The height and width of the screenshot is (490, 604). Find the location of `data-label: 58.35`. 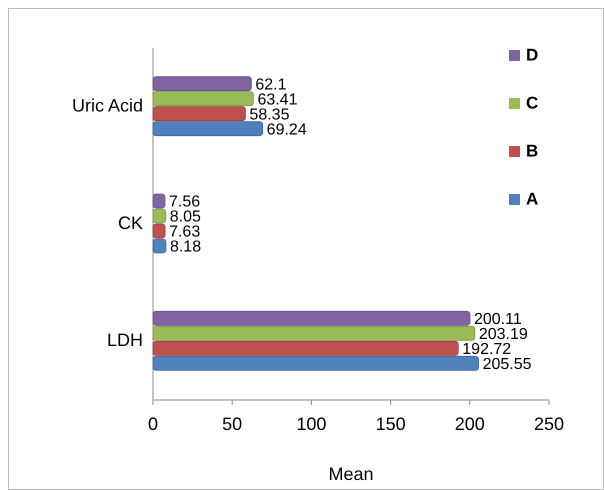

data-label: 58.35 is located at coordinates (269, 115).